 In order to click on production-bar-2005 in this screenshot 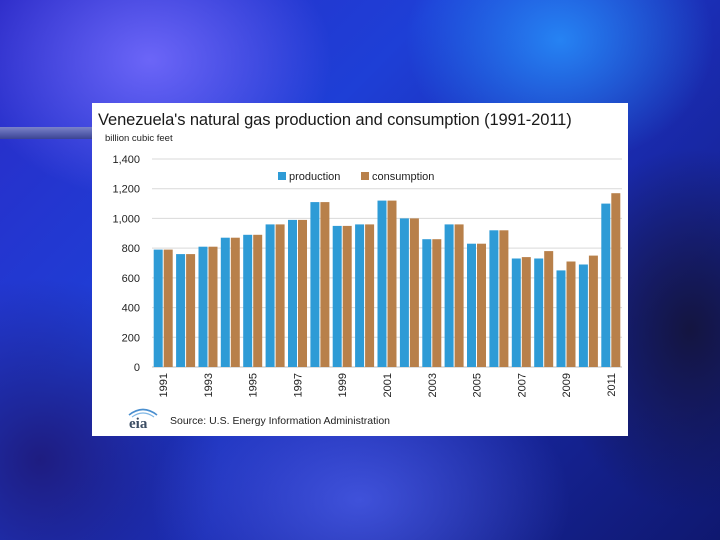, I will do `click(471, 305)`.